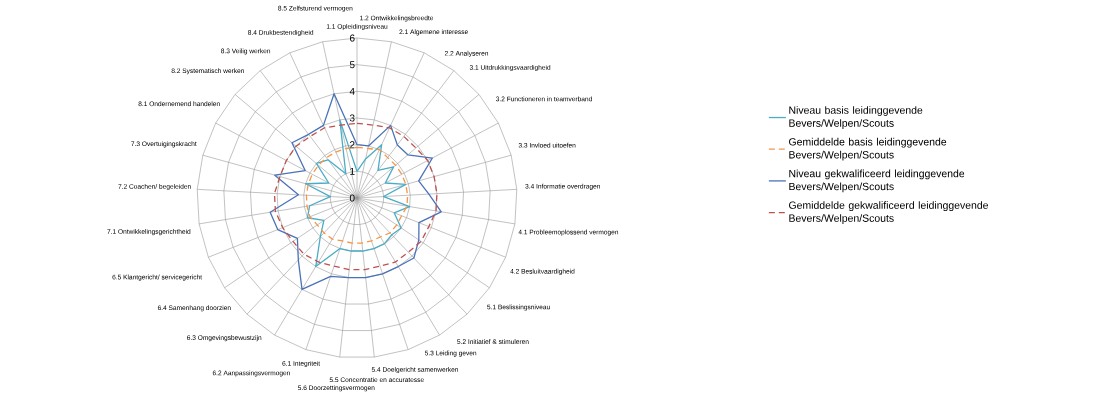 The width and height of the screenshot is (1113, 408). I want to click on y-tick-label: 4, so click(352, 91).